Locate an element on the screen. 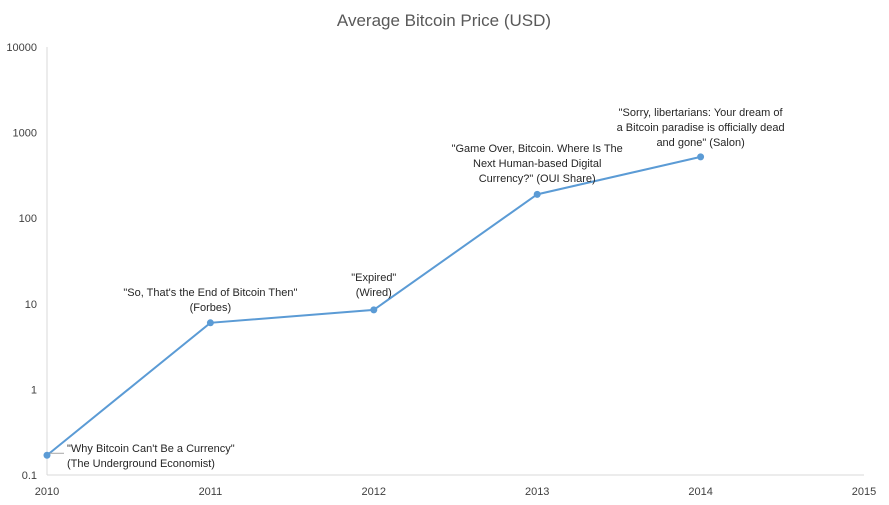  y-tick-label: 0.1 is located at coordinates (29, 476).